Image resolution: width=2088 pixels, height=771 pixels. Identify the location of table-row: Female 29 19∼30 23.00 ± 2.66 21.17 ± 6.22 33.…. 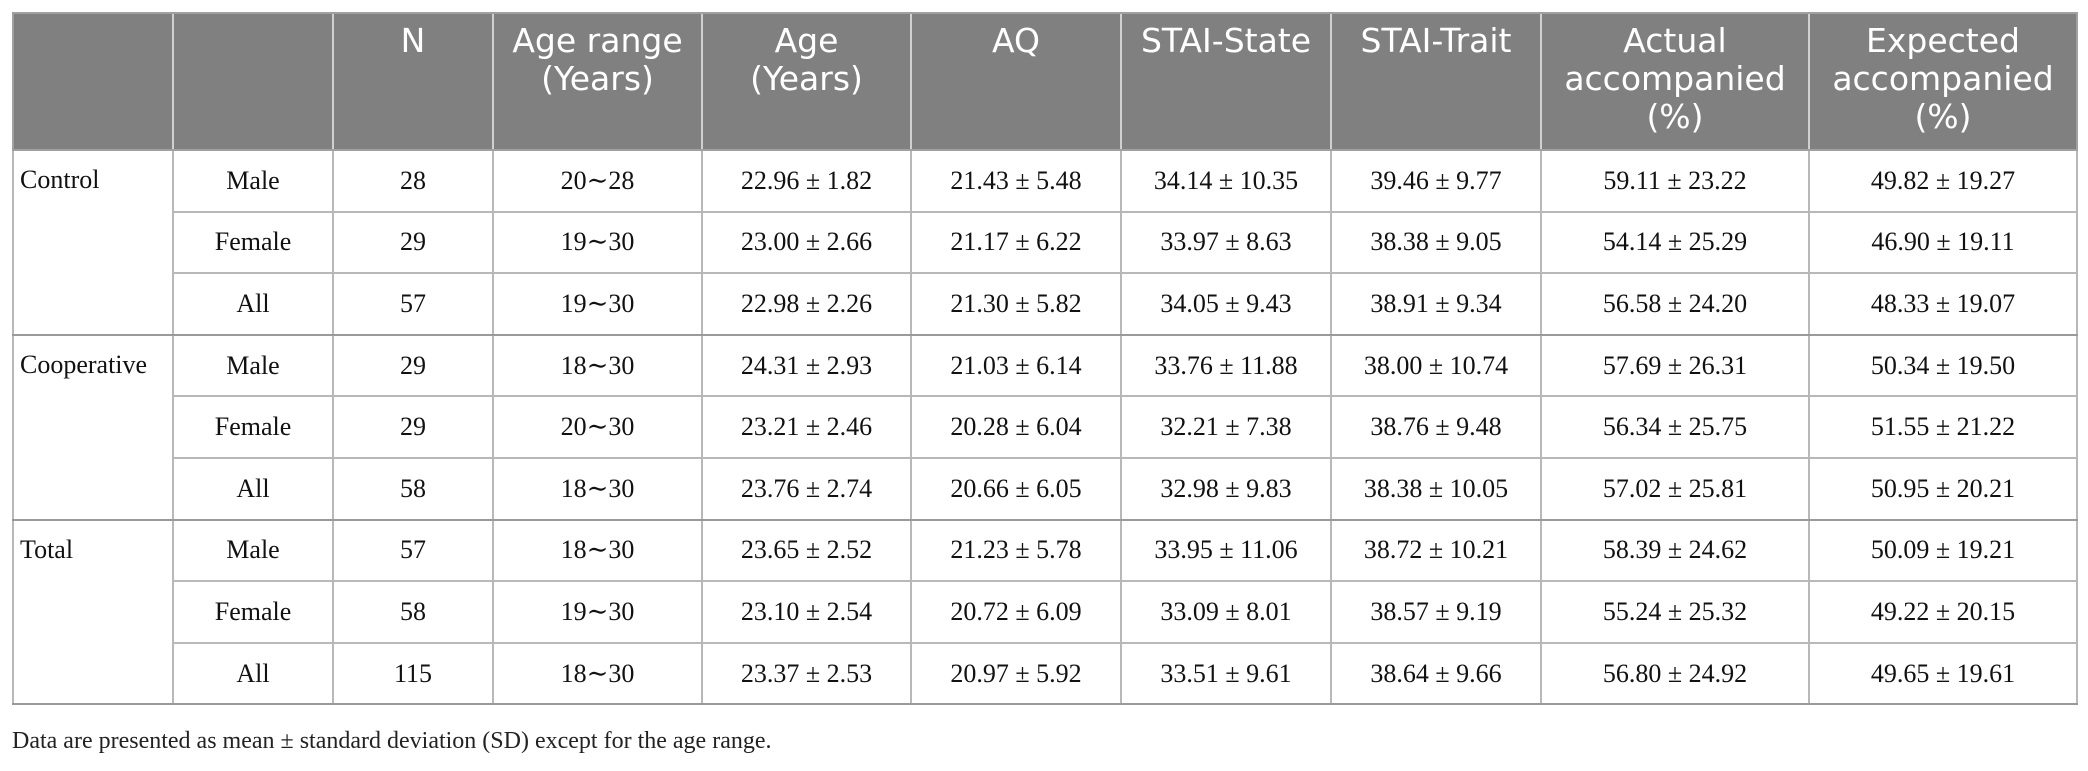
(1045, 242).